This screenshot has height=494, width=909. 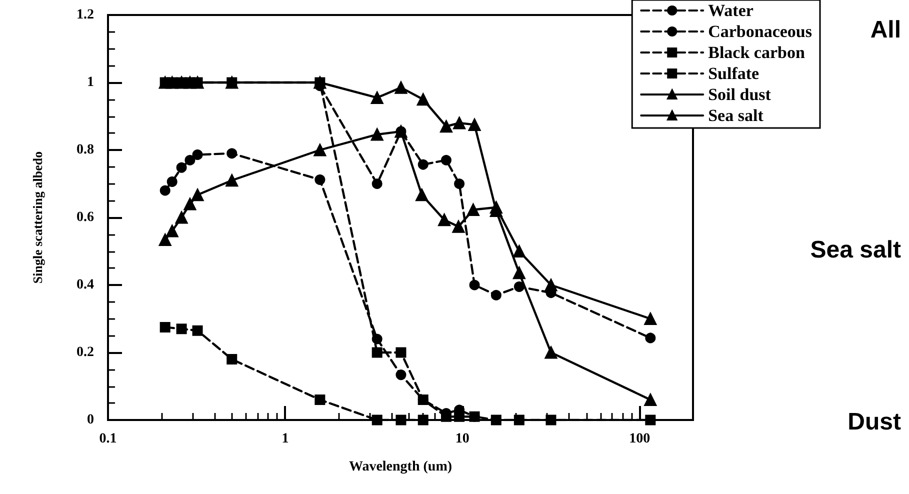 What do you see at coordinates (90, 82) in the screenshot?
I see `y-tick-label: 1` at bounding box center [90, 82].